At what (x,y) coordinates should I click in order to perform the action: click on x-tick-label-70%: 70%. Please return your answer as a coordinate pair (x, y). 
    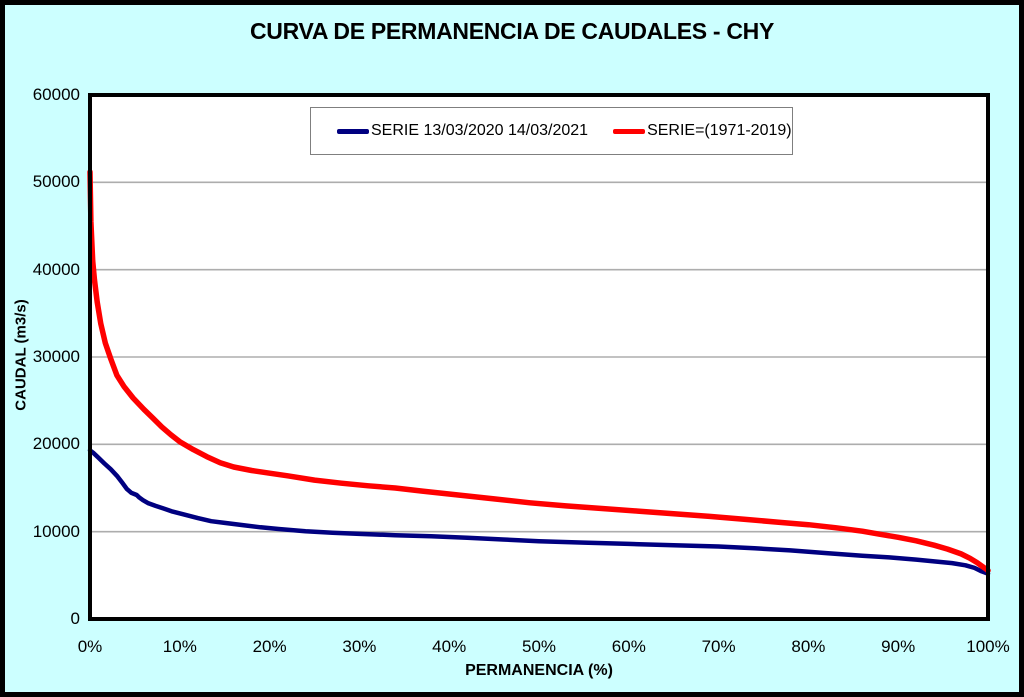
    Looking at the image, I should click on (718, 646).